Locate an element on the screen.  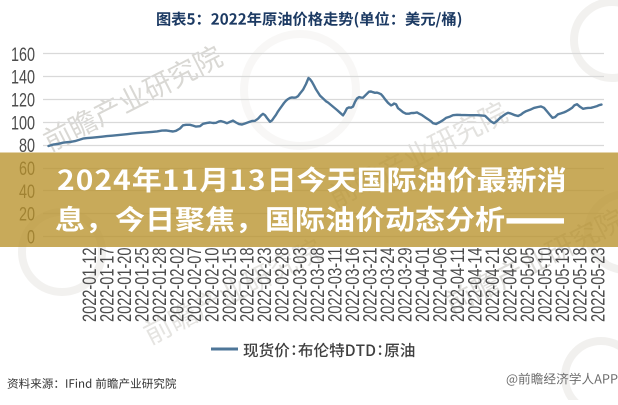
svg-text: 2022-01-20 is located at coordinates (125, 284).